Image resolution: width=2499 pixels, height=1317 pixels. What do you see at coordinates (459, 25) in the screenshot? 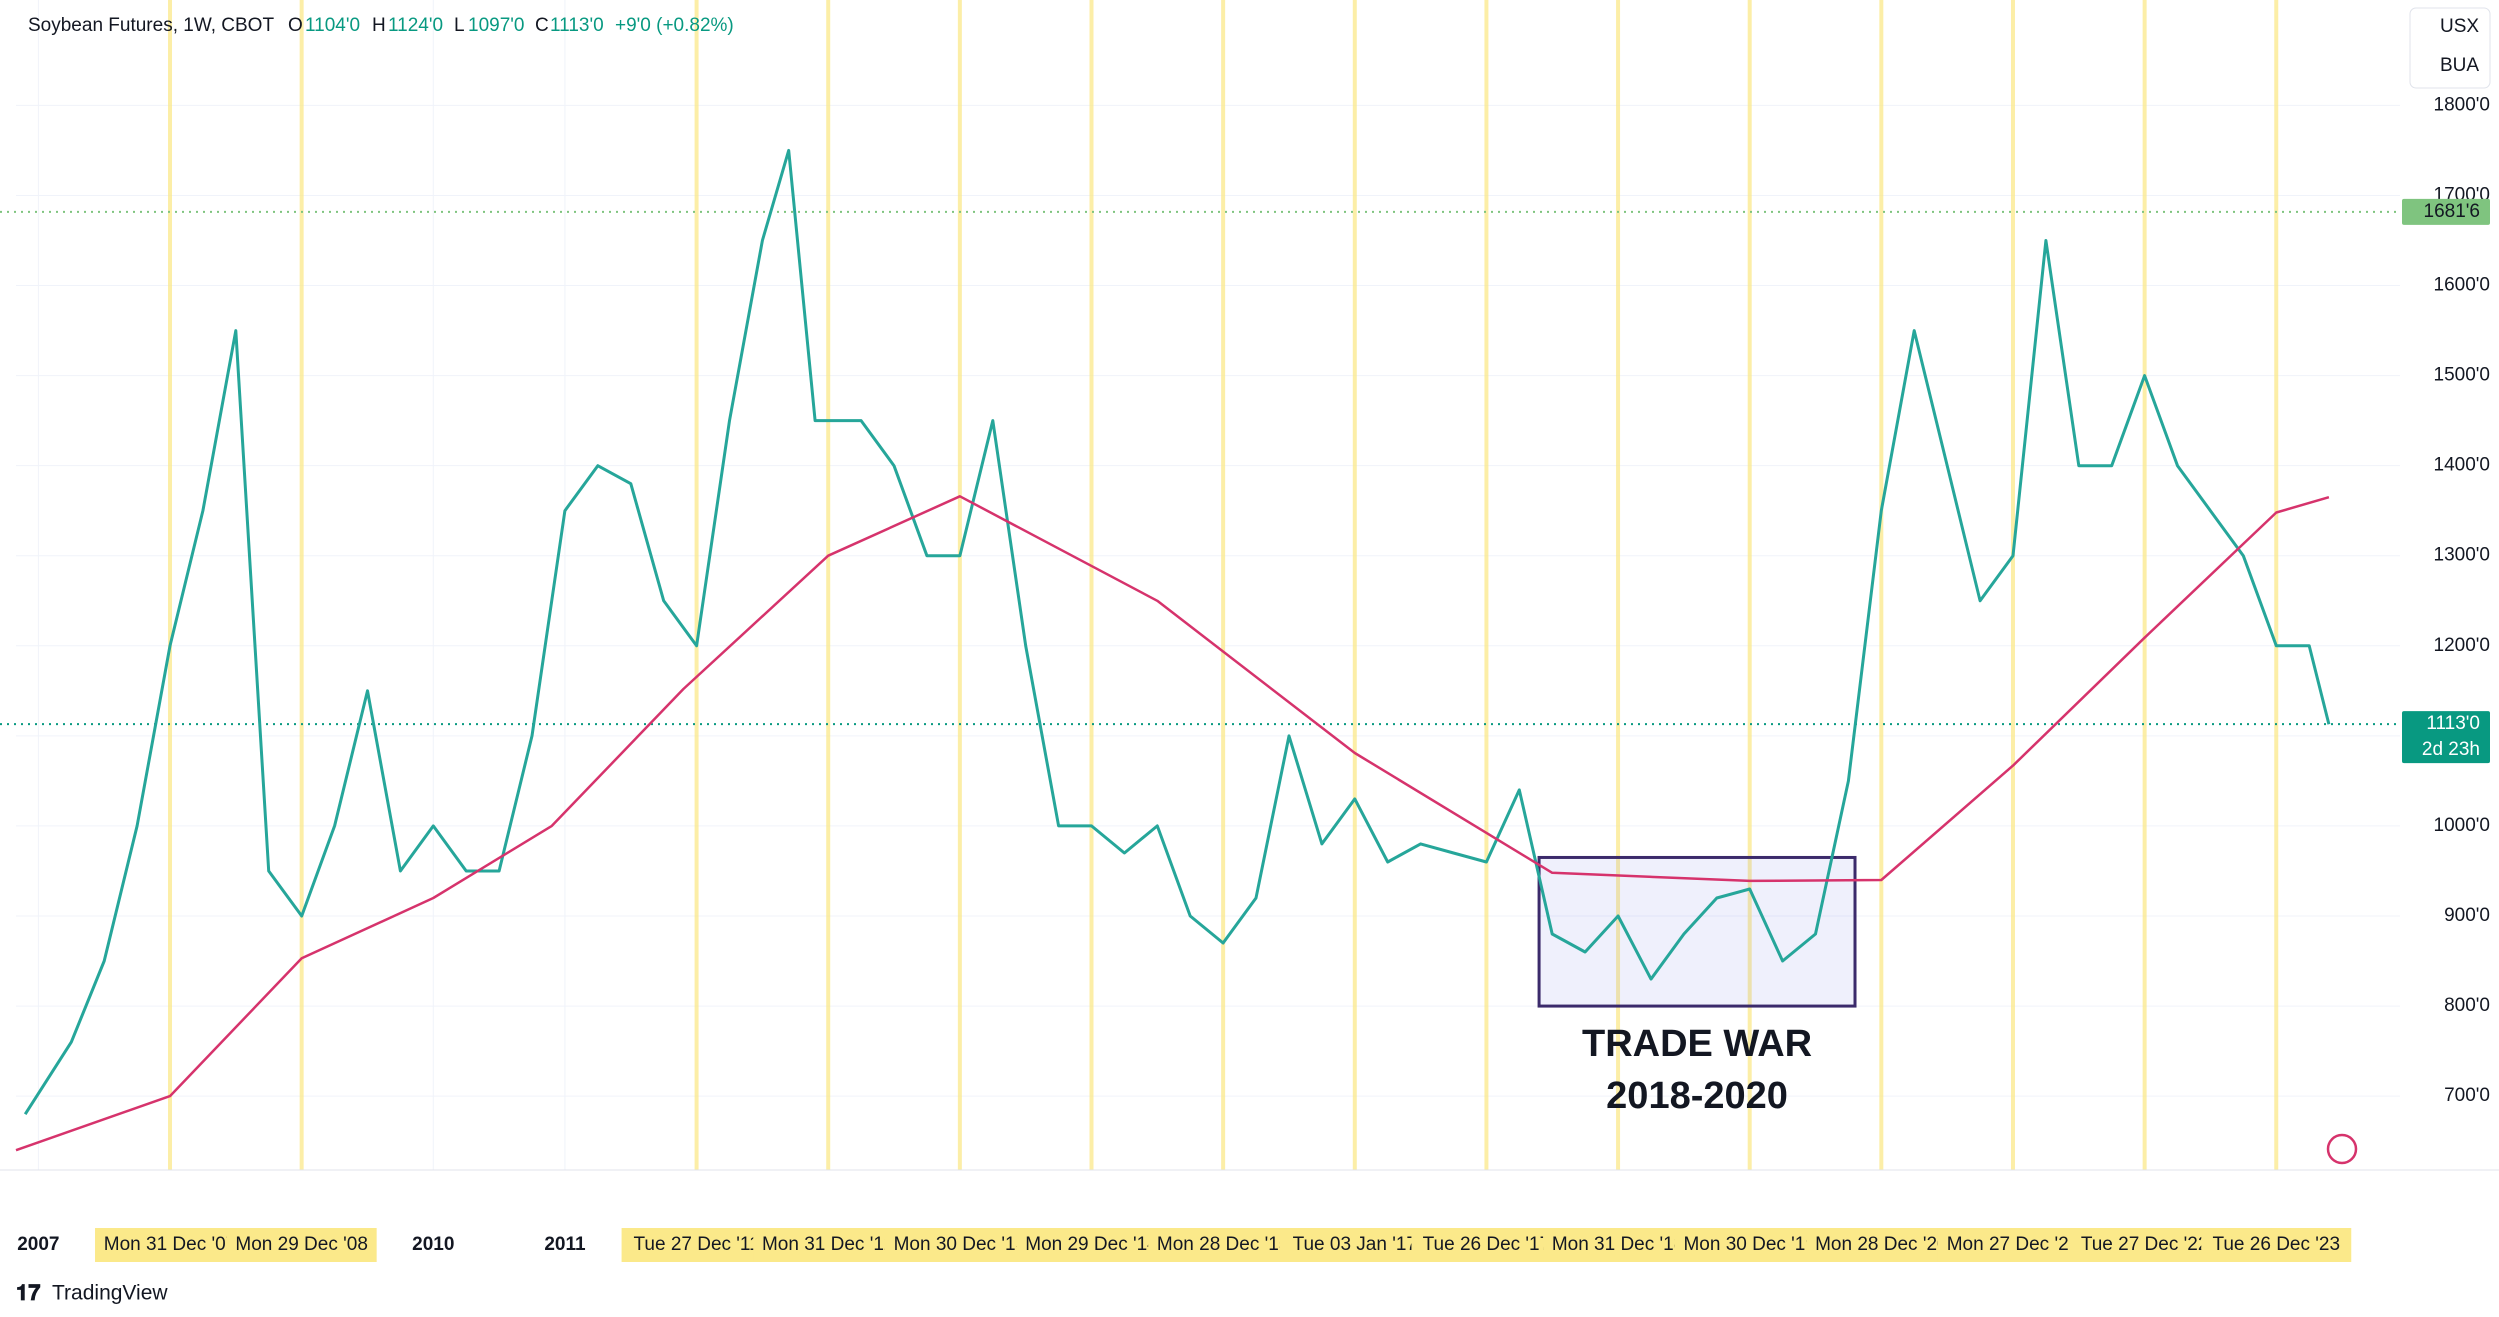
I see `low-label: L` at bounding box center [459, 25].